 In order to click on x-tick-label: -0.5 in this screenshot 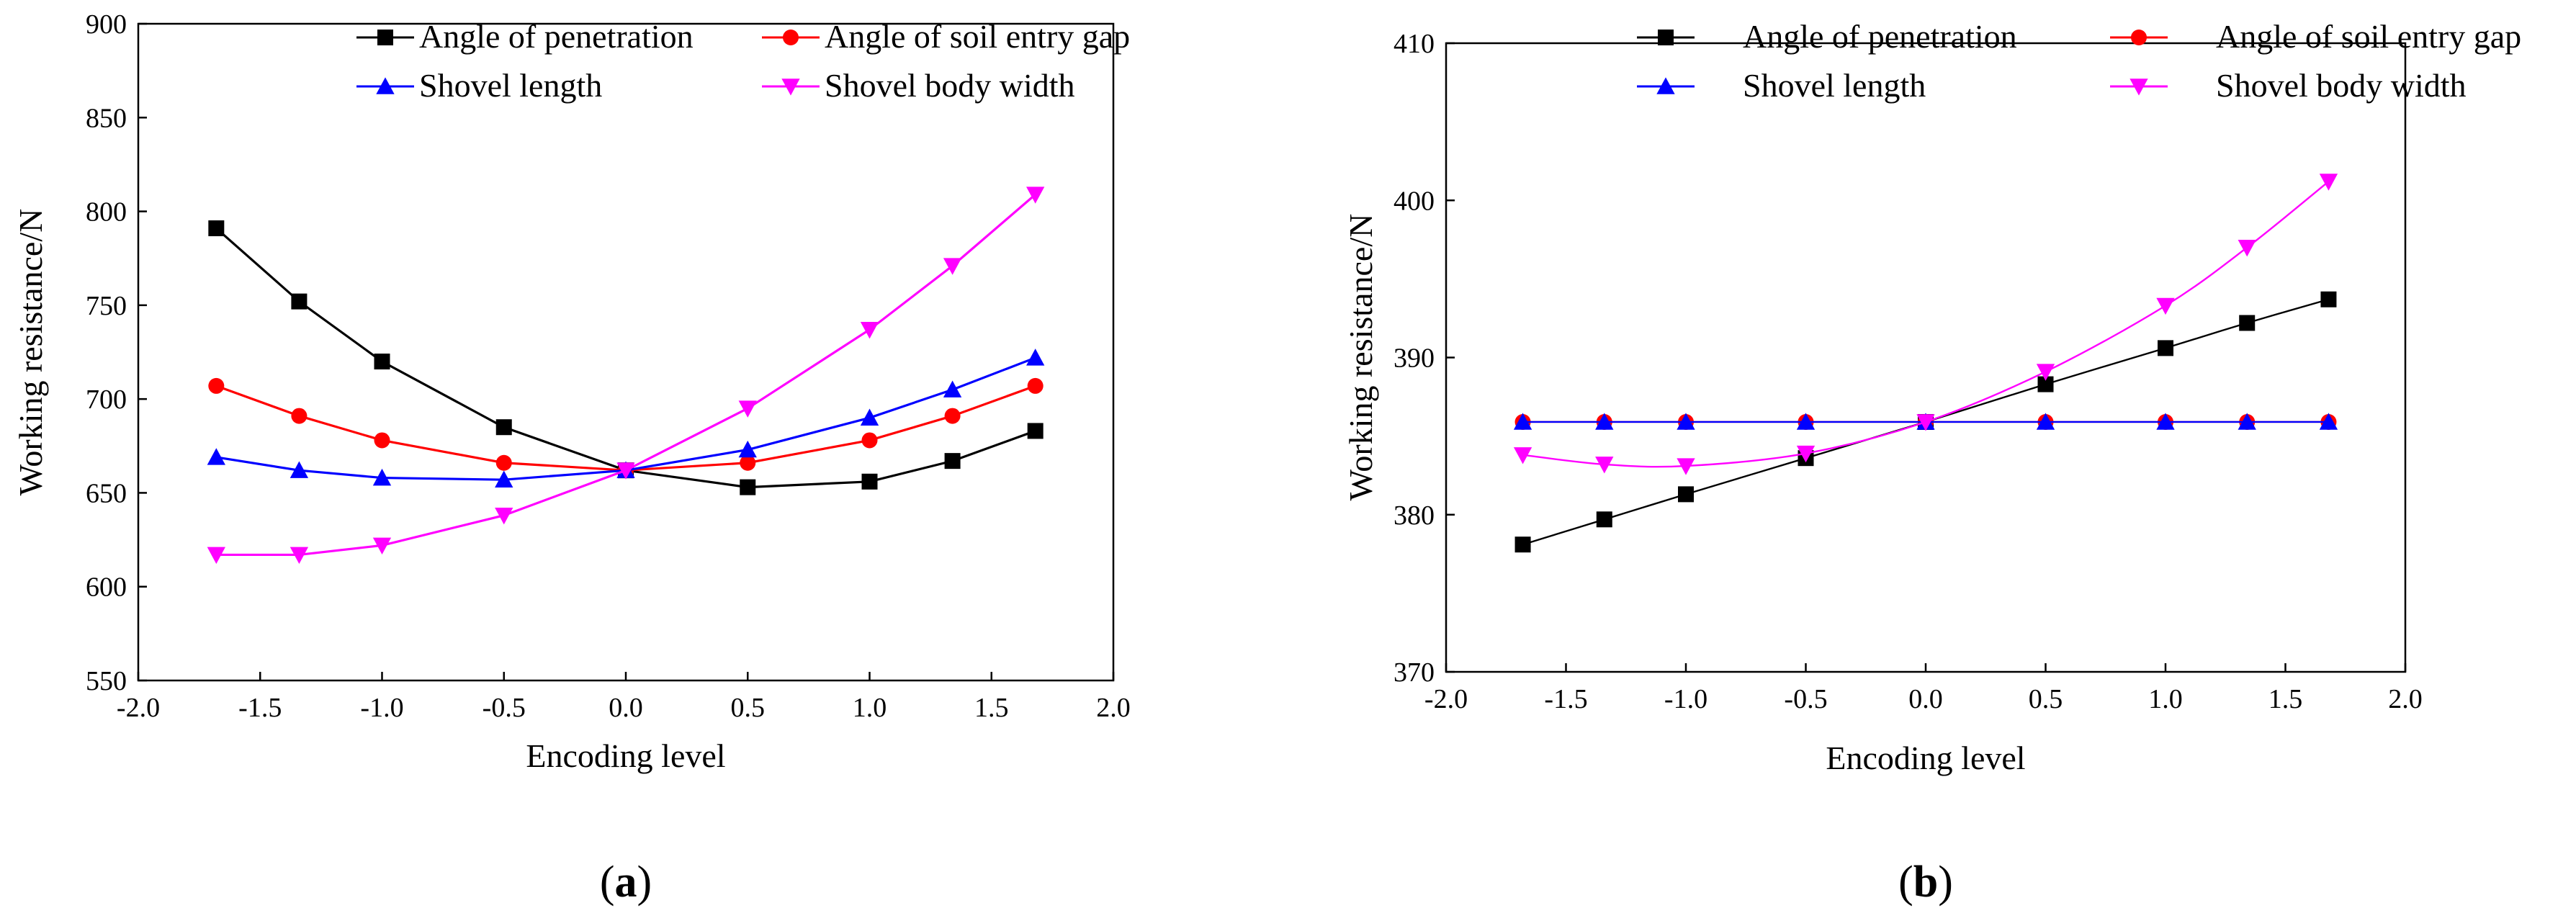, I will do `click(504, 708)`.